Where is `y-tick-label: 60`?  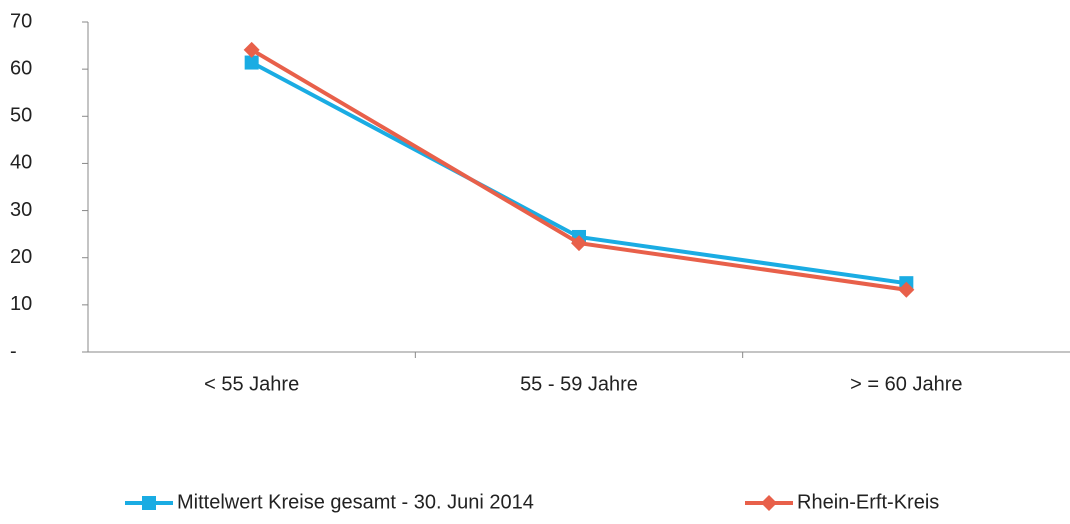
y-tick-label: 60 is located at coordinates (21, 68).